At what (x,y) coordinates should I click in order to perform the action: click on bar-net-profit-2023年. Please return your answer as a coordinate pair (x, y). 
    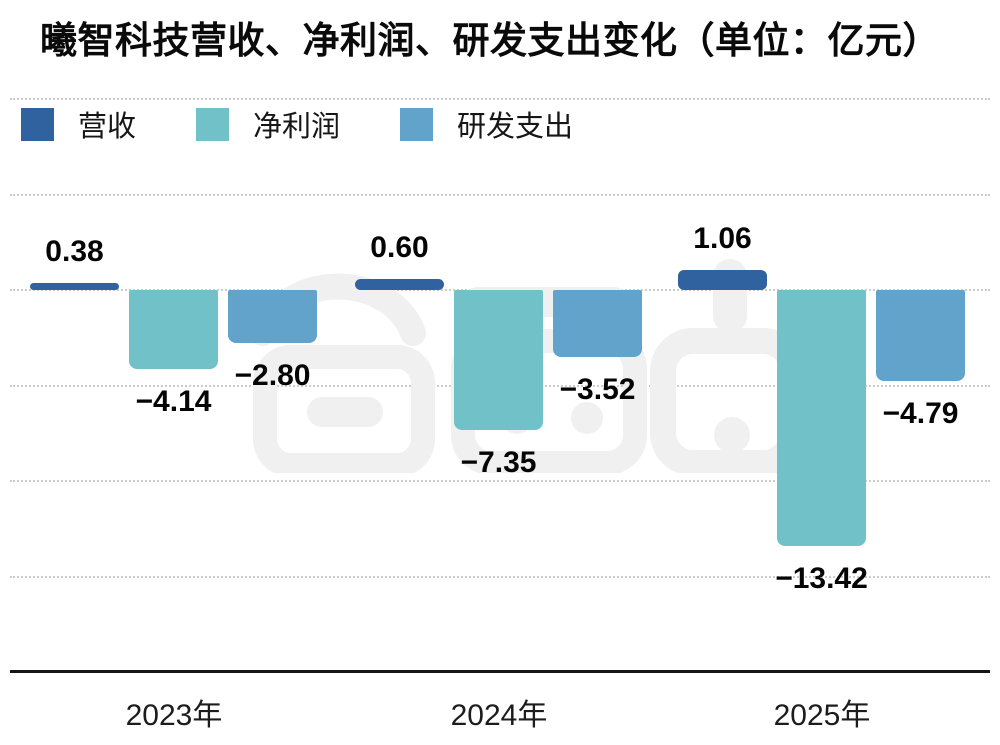
    Looking at the image, I should click on (173, 330).